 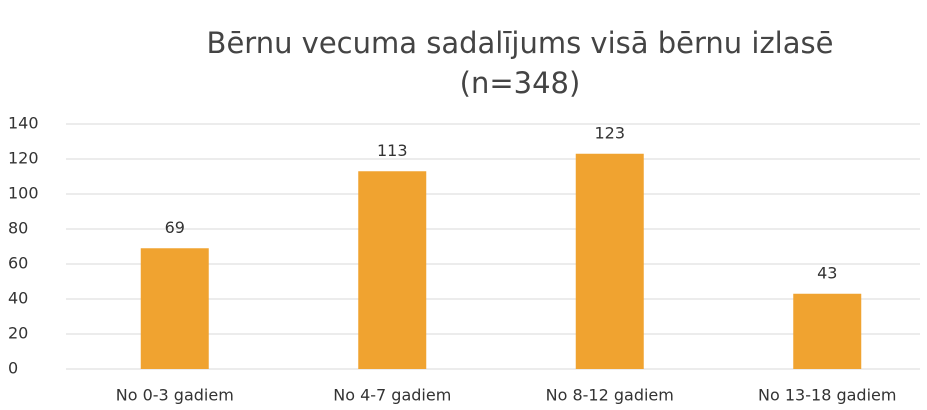 I want to click on y-tick-label: 80, so click(x=18, y=228).